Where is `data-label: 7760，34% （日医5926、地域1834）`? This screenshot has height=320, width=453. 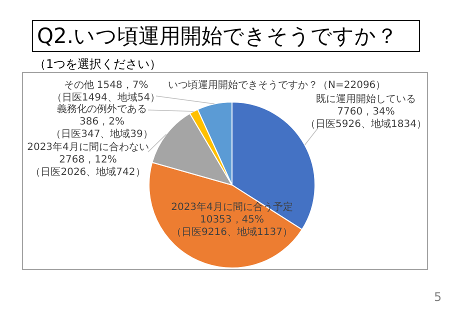 data-label: 7760，34% （日医5926、地域1834） is located at coordinates (366, 118).